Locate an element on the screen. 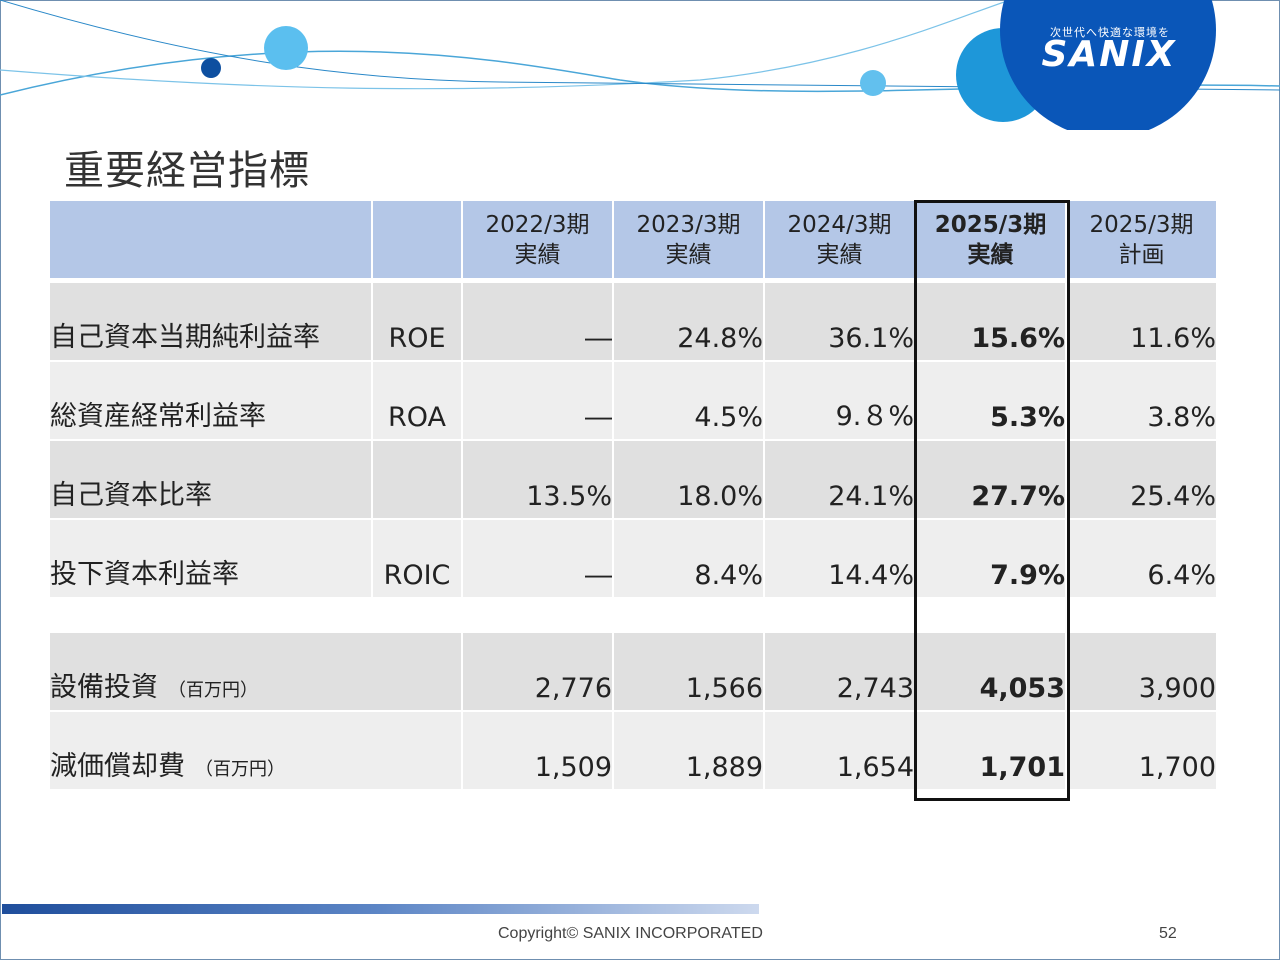 The image size is (1280, 960). table-row-depreciation: 減価償却費 （百万円） 1,509 1,889 1,654 1,701 1,700 is located at coordinates (634, 751).